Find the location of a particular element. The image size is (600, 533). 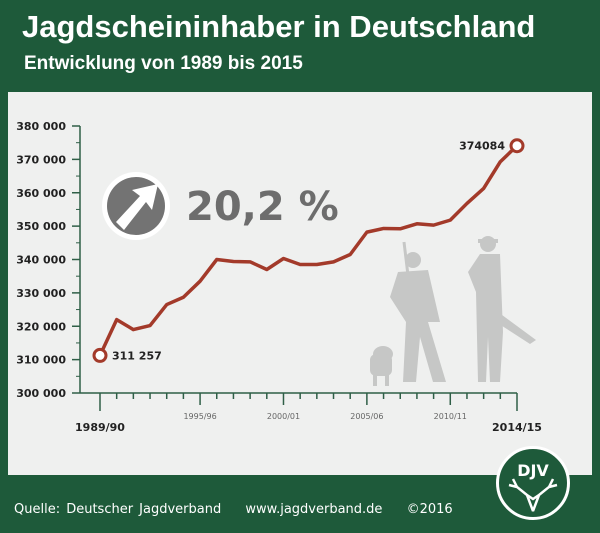

arrow-up-right-icon is located at coordinates (137, 207).